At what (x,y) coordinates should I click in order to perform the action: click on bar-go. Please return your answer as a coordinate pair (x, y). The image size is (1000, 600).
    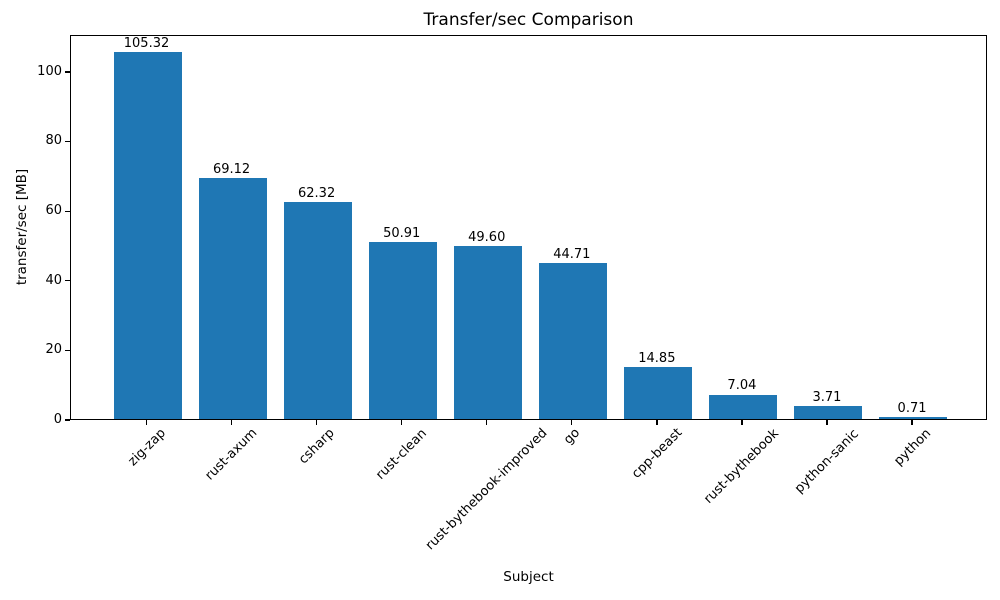
    Looking at the image, I should click on (572, 341).